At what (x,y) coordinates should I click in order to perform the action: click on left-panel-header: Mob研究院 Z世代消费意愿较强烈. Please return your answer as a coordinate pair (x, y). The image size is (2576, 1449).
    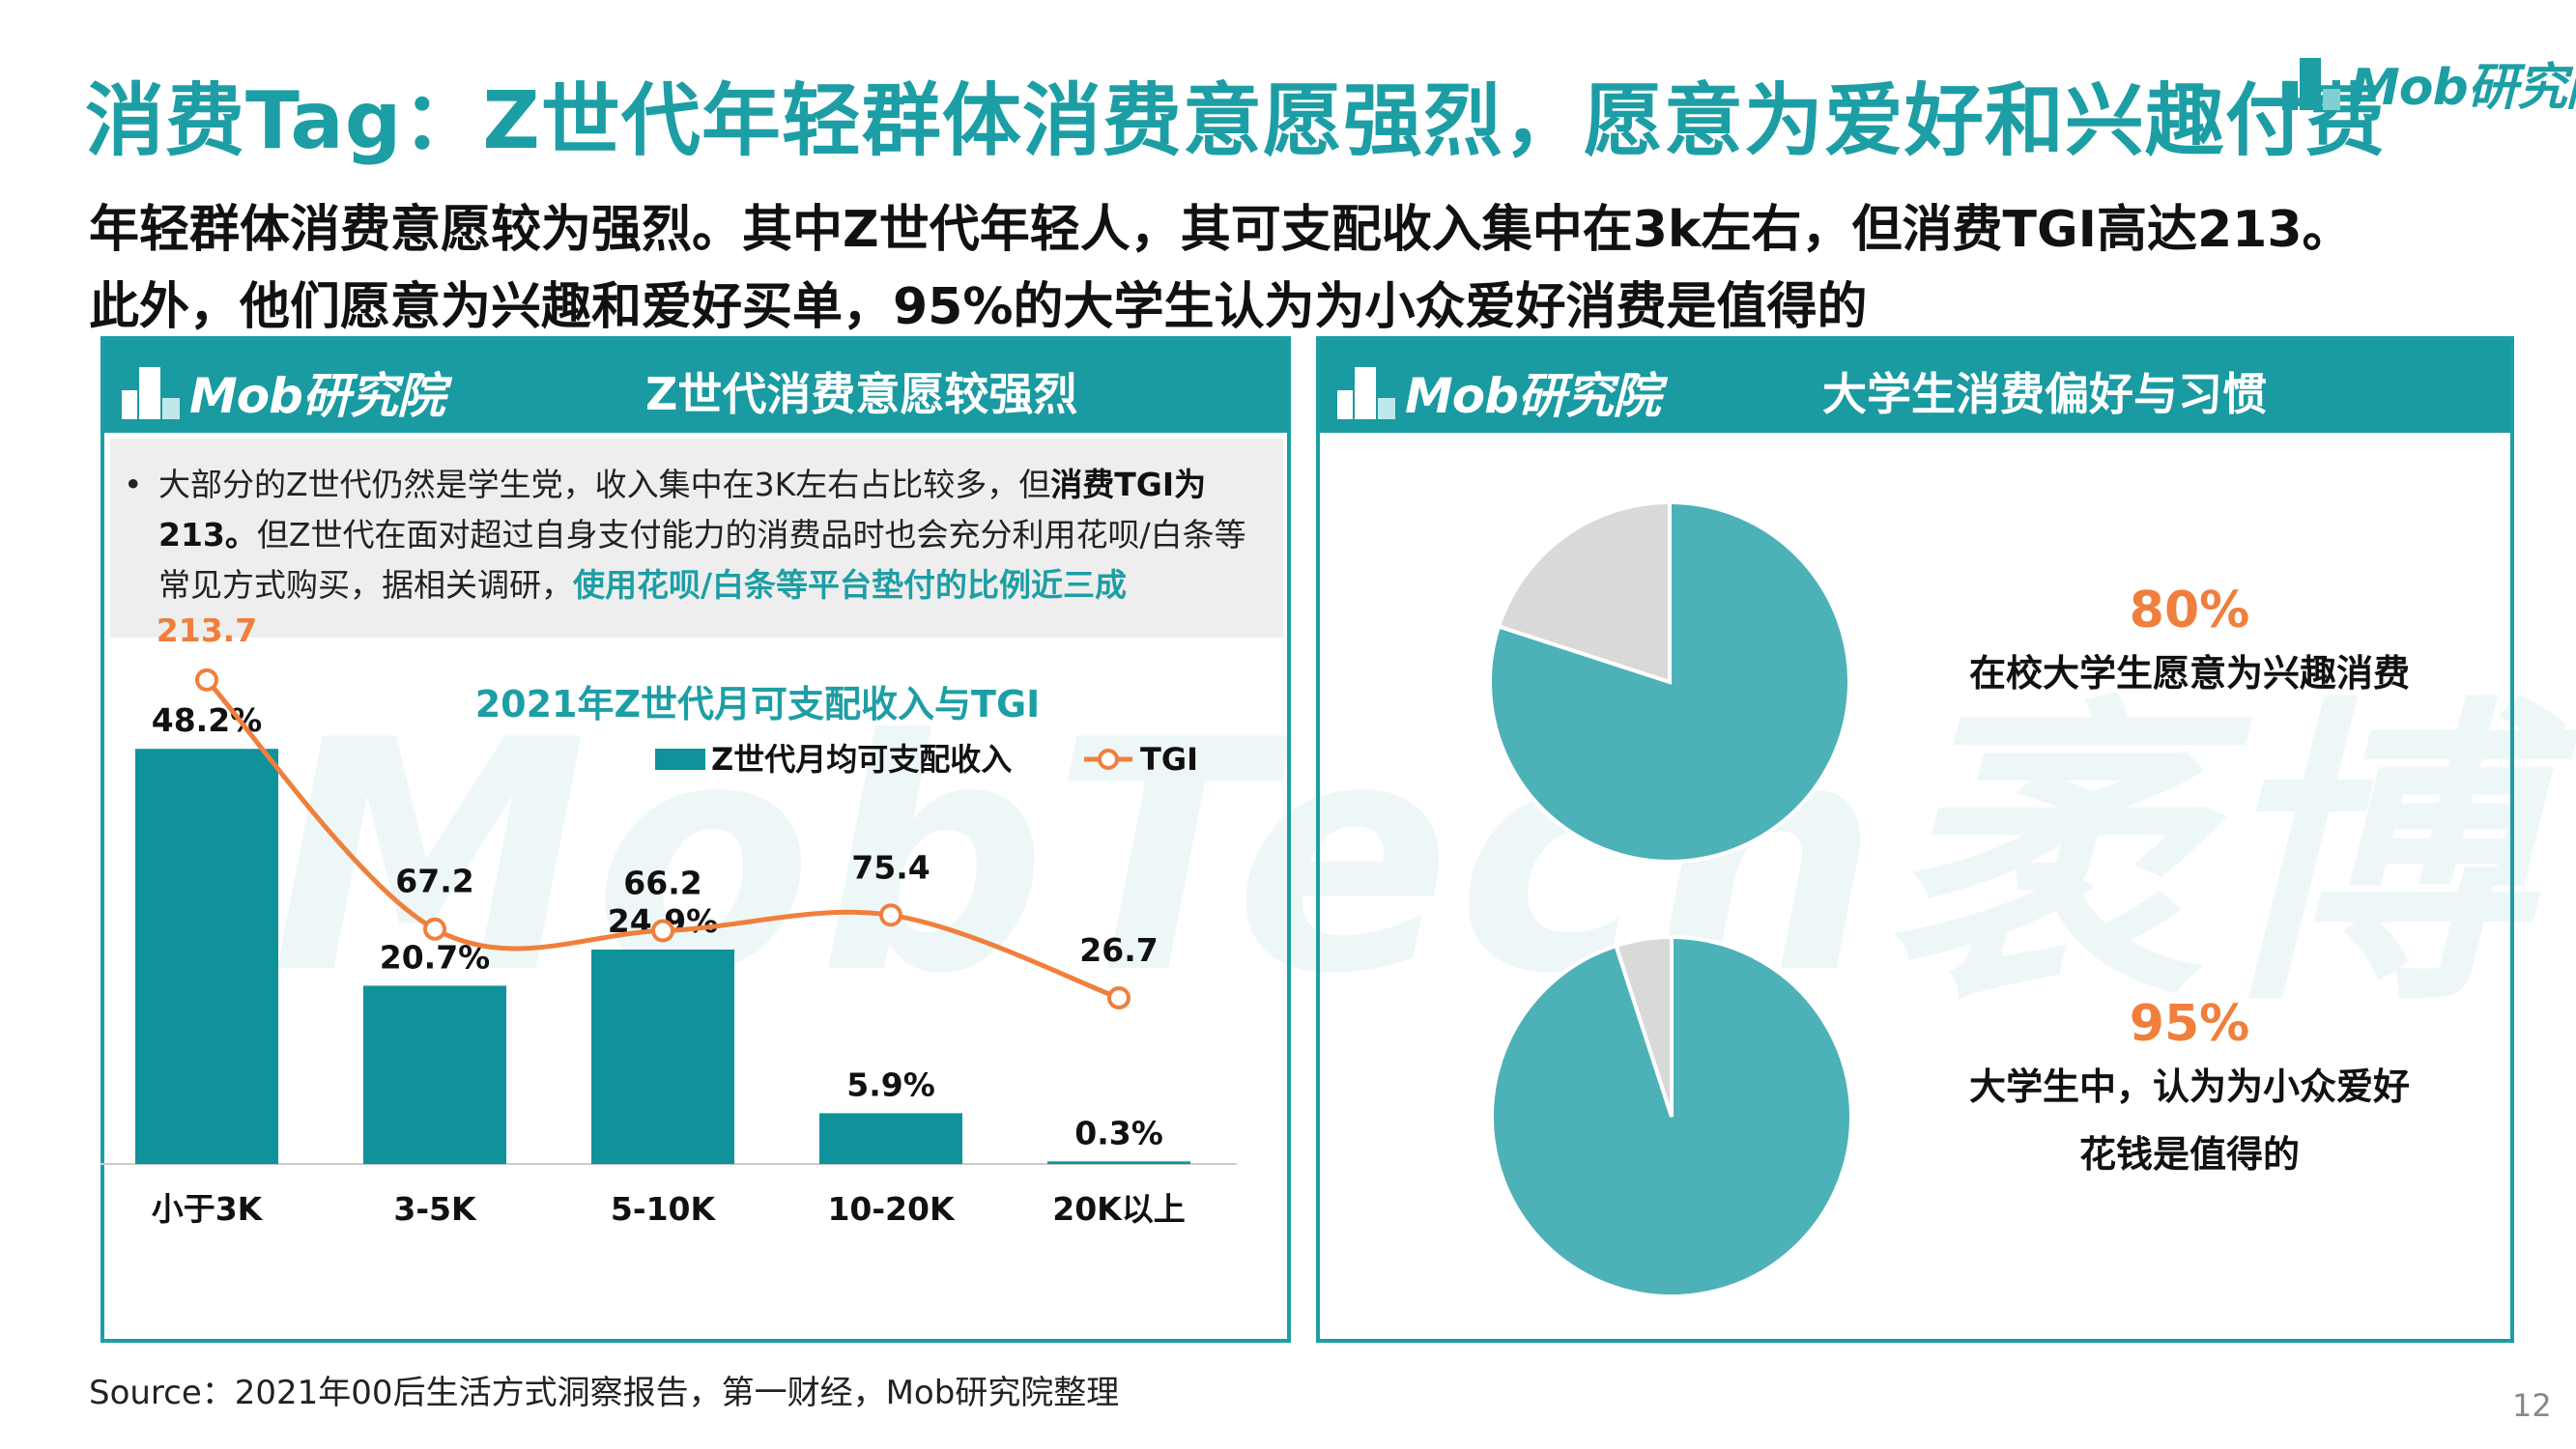
    Looking at the image, I should click on (696, 386).